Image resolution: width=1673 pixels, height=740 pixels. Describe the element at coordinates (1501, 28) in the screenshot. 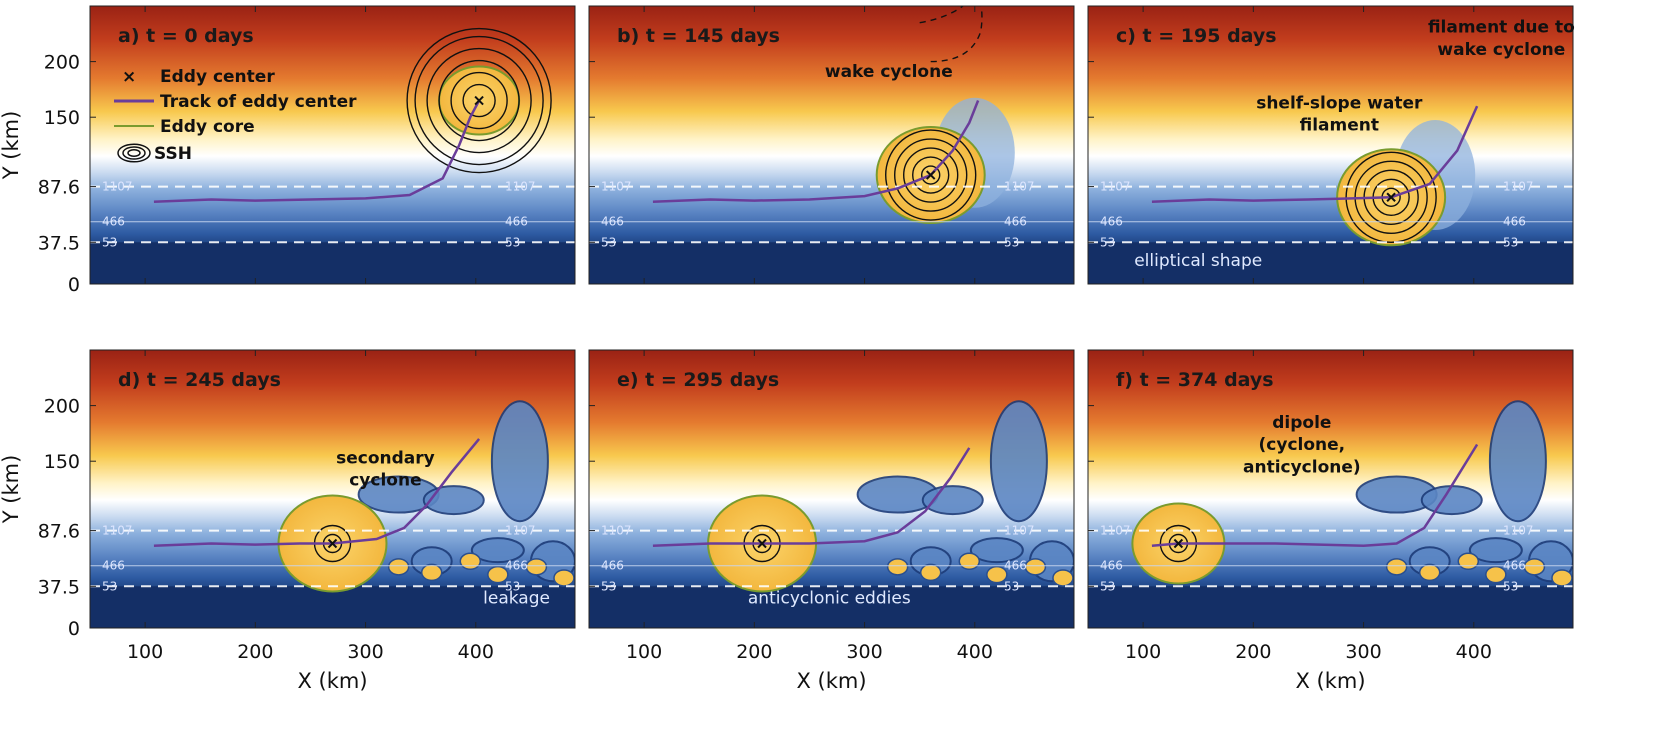

I see `annotation: filament due to` at that location.